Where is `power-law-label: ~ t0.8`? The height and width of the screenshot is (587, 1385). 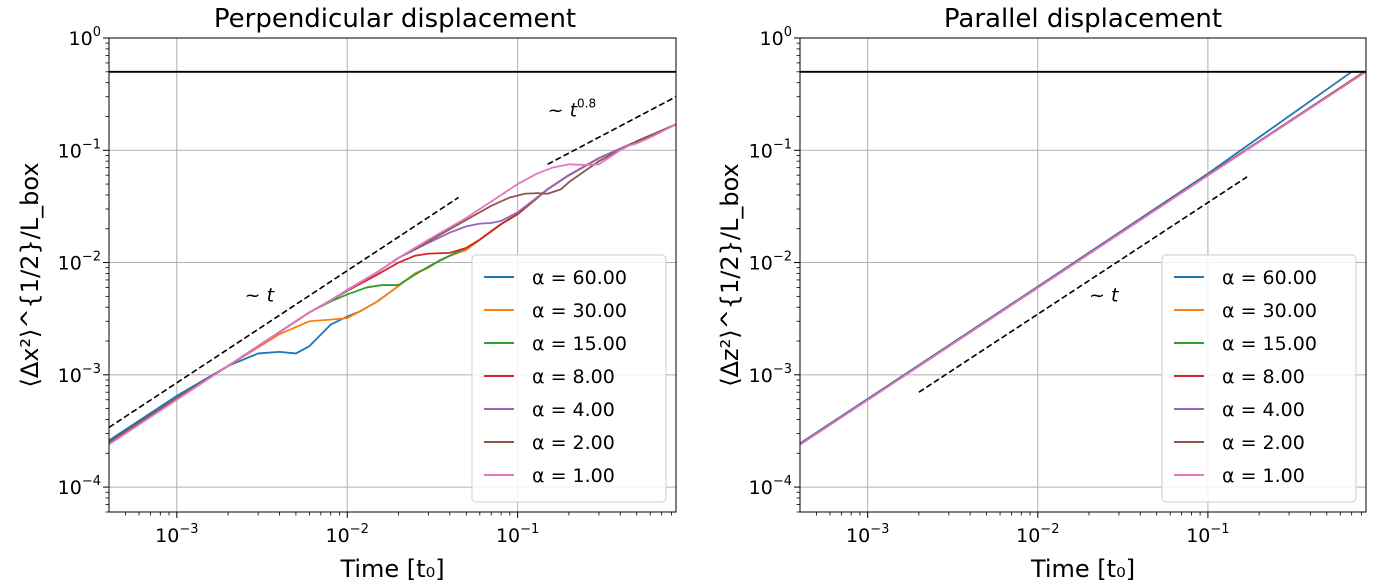 power-law-label: ~ t0.8 is located at coordinates (572, 108).